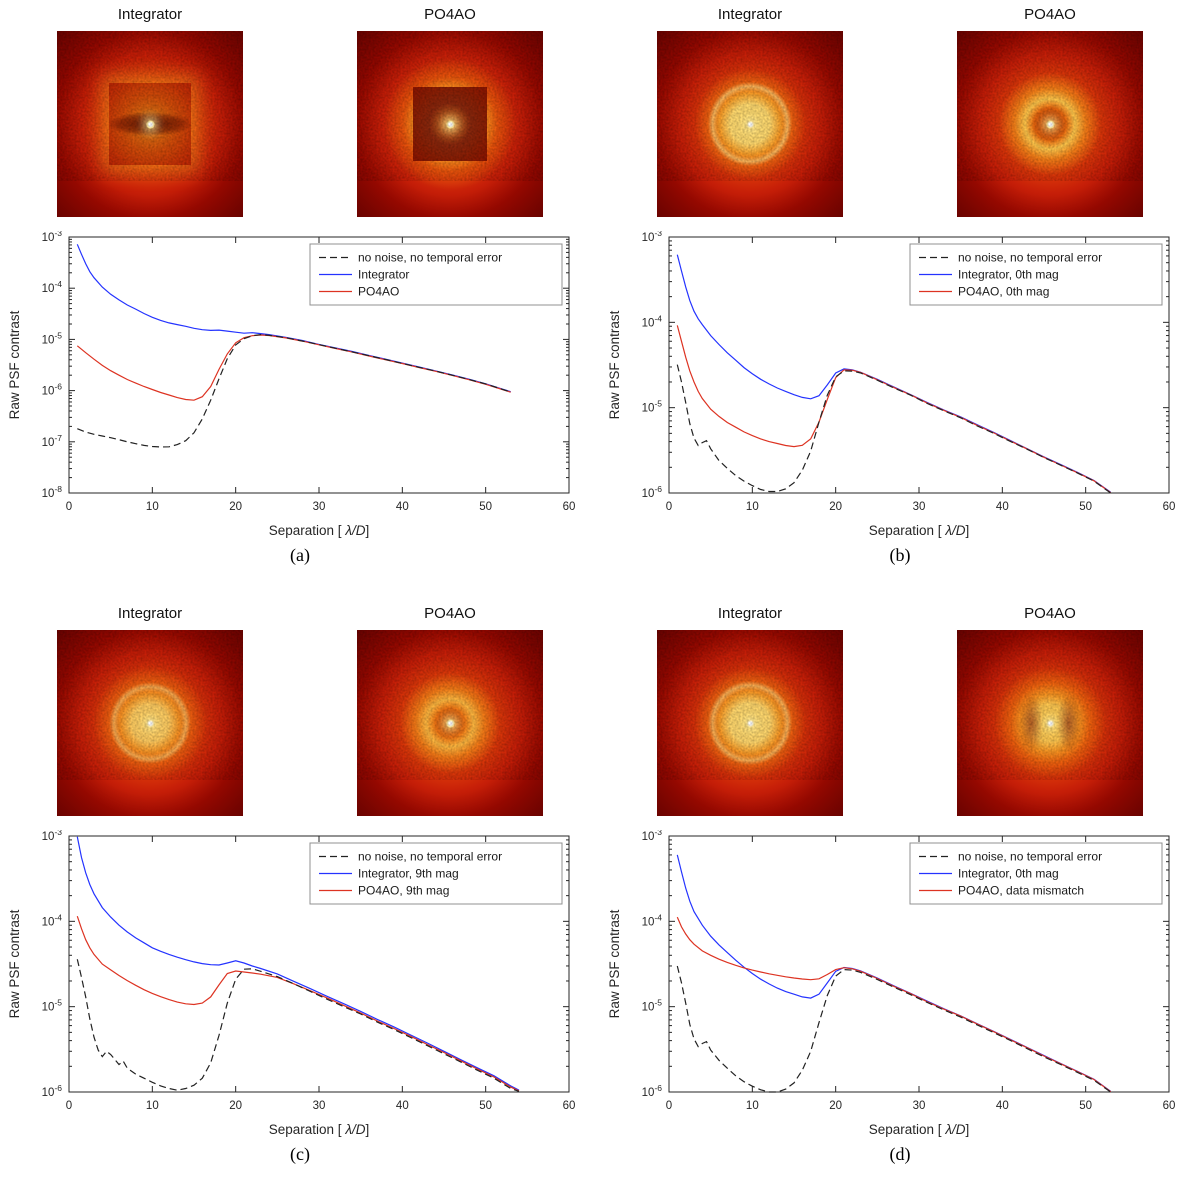 The height and width of the screenshot is (1199, 1200). What do you see at coordinates (52, 492) in the screenshot?
I see `svg-text: 10⁻⁸` at bounding box center [52, 492].